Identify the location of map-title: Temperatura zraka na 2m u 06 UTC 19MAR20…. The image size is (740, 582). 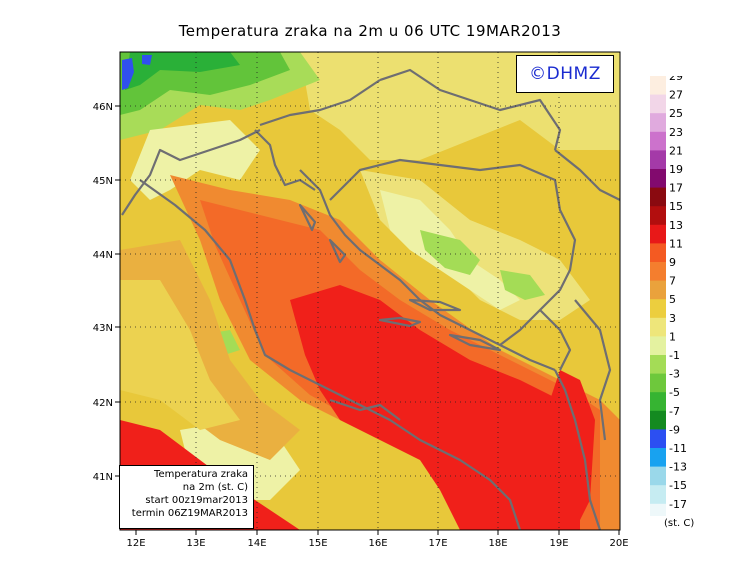
(370, 31).